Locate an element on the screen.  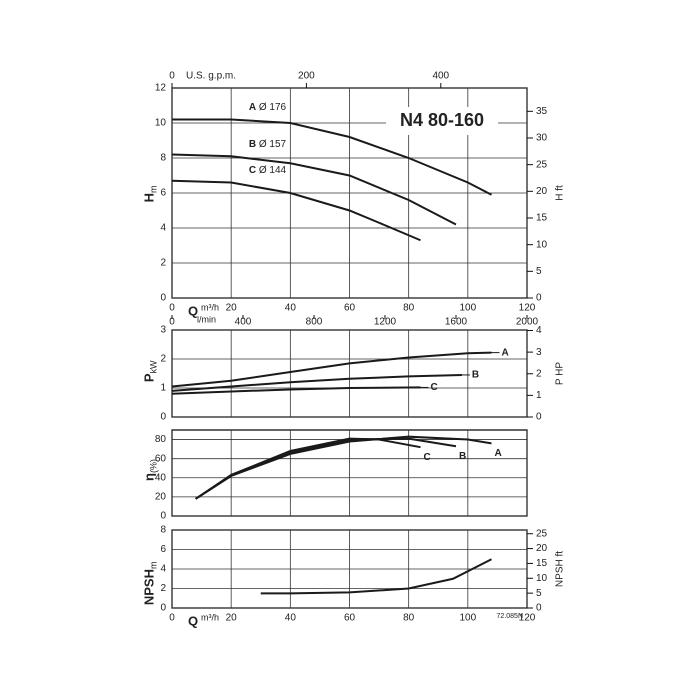
y2-tick-label: 4 is located at coordinates (539, 330).